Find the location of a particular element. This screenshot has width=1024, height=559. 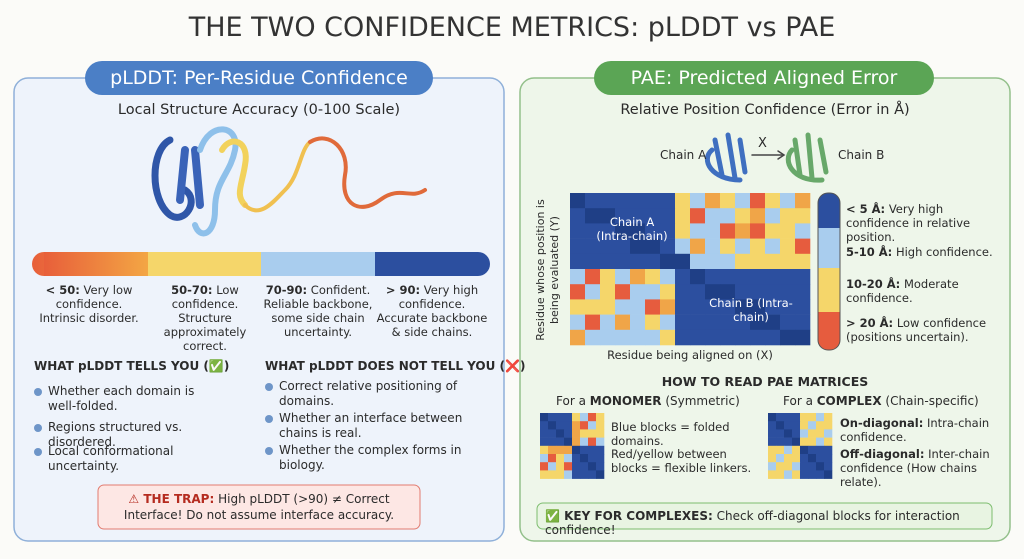

block-a-label: Chain A (Intra-chain) is located at coordinates (632, 229).